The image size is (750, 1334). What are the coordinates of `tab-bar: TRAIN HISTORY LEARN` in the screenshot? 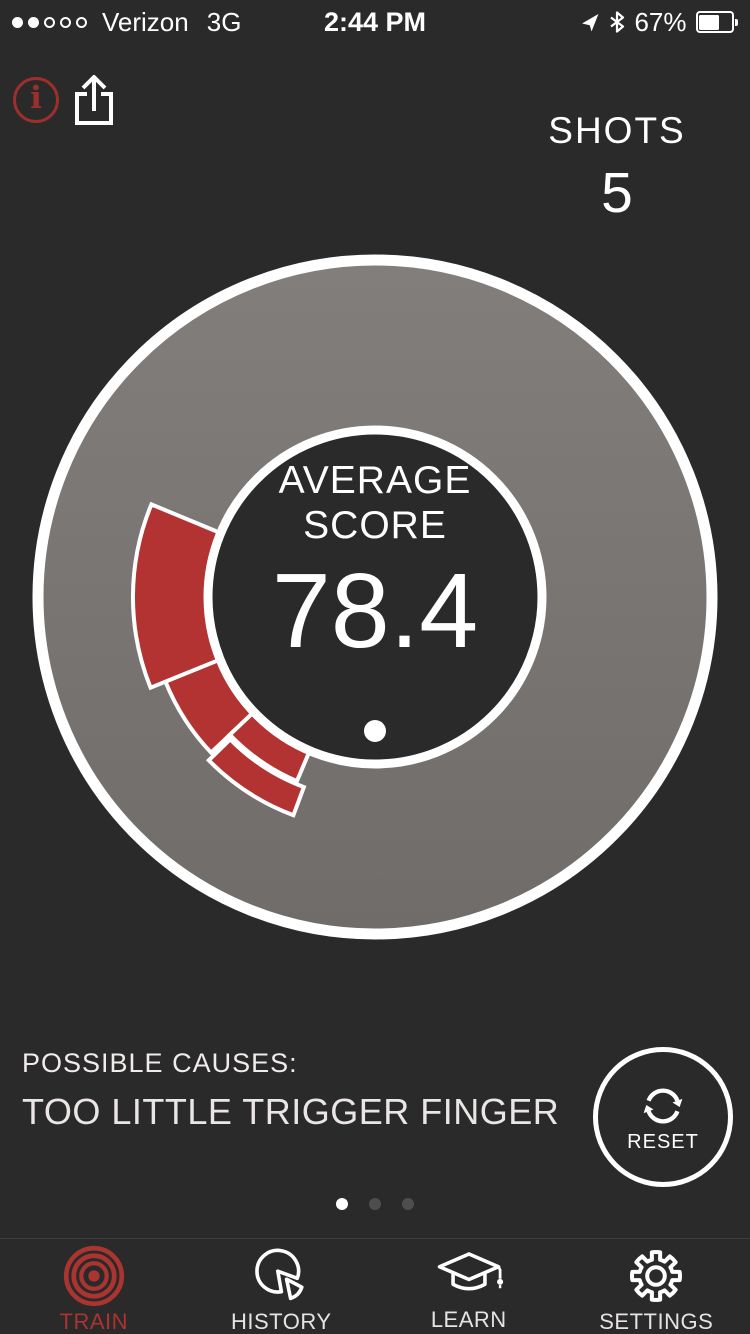 It's located at (375, 1286).